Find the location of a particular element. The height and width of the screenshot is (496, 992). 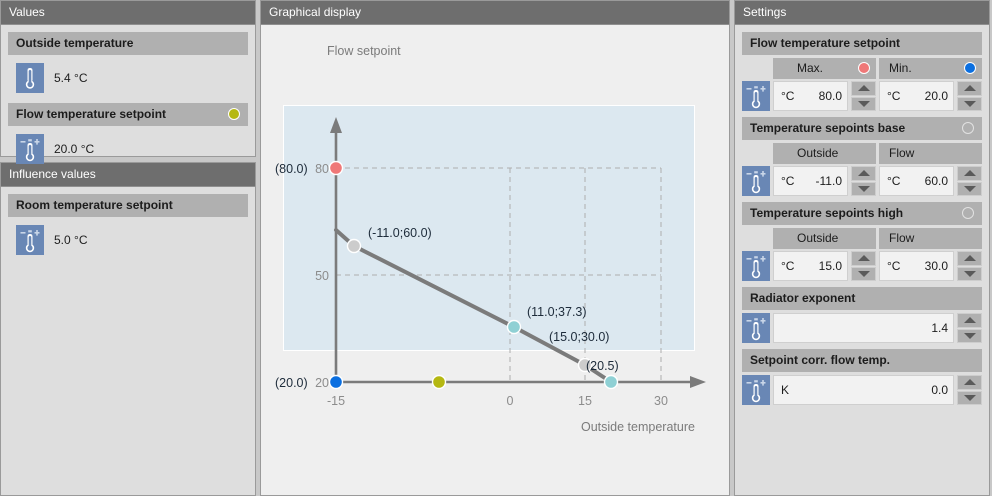

radiator-exponent-stepper is located at coordinates (969, 328).